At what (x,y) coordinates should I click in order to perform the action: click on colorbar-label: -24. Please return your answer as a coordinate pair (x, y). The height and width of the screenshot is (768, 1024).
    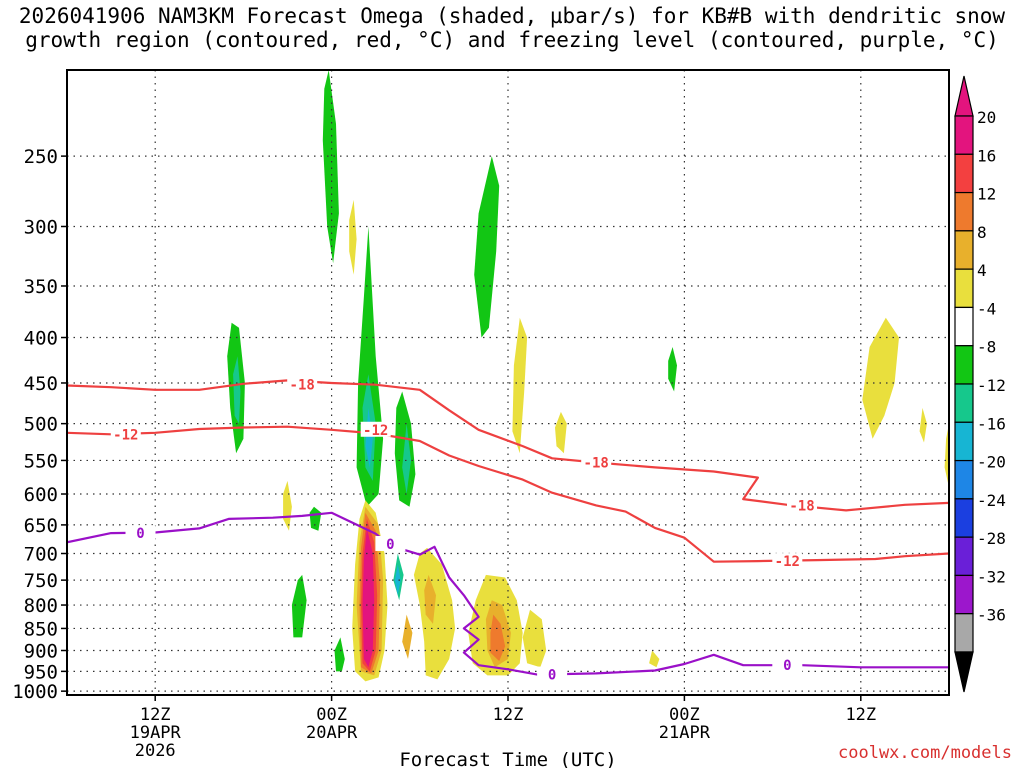
    Looking at the image, I should click on (991, 500).